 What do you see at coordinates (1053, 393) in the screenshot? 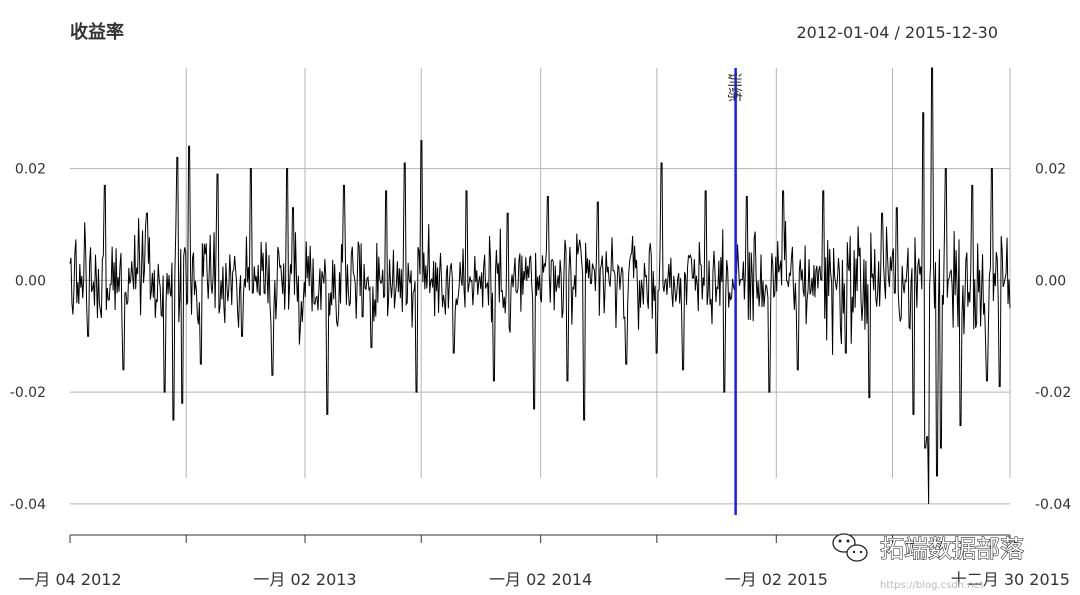
I see `y-tick-label-right-2: -0.02` at bounding box center [1053, 393].